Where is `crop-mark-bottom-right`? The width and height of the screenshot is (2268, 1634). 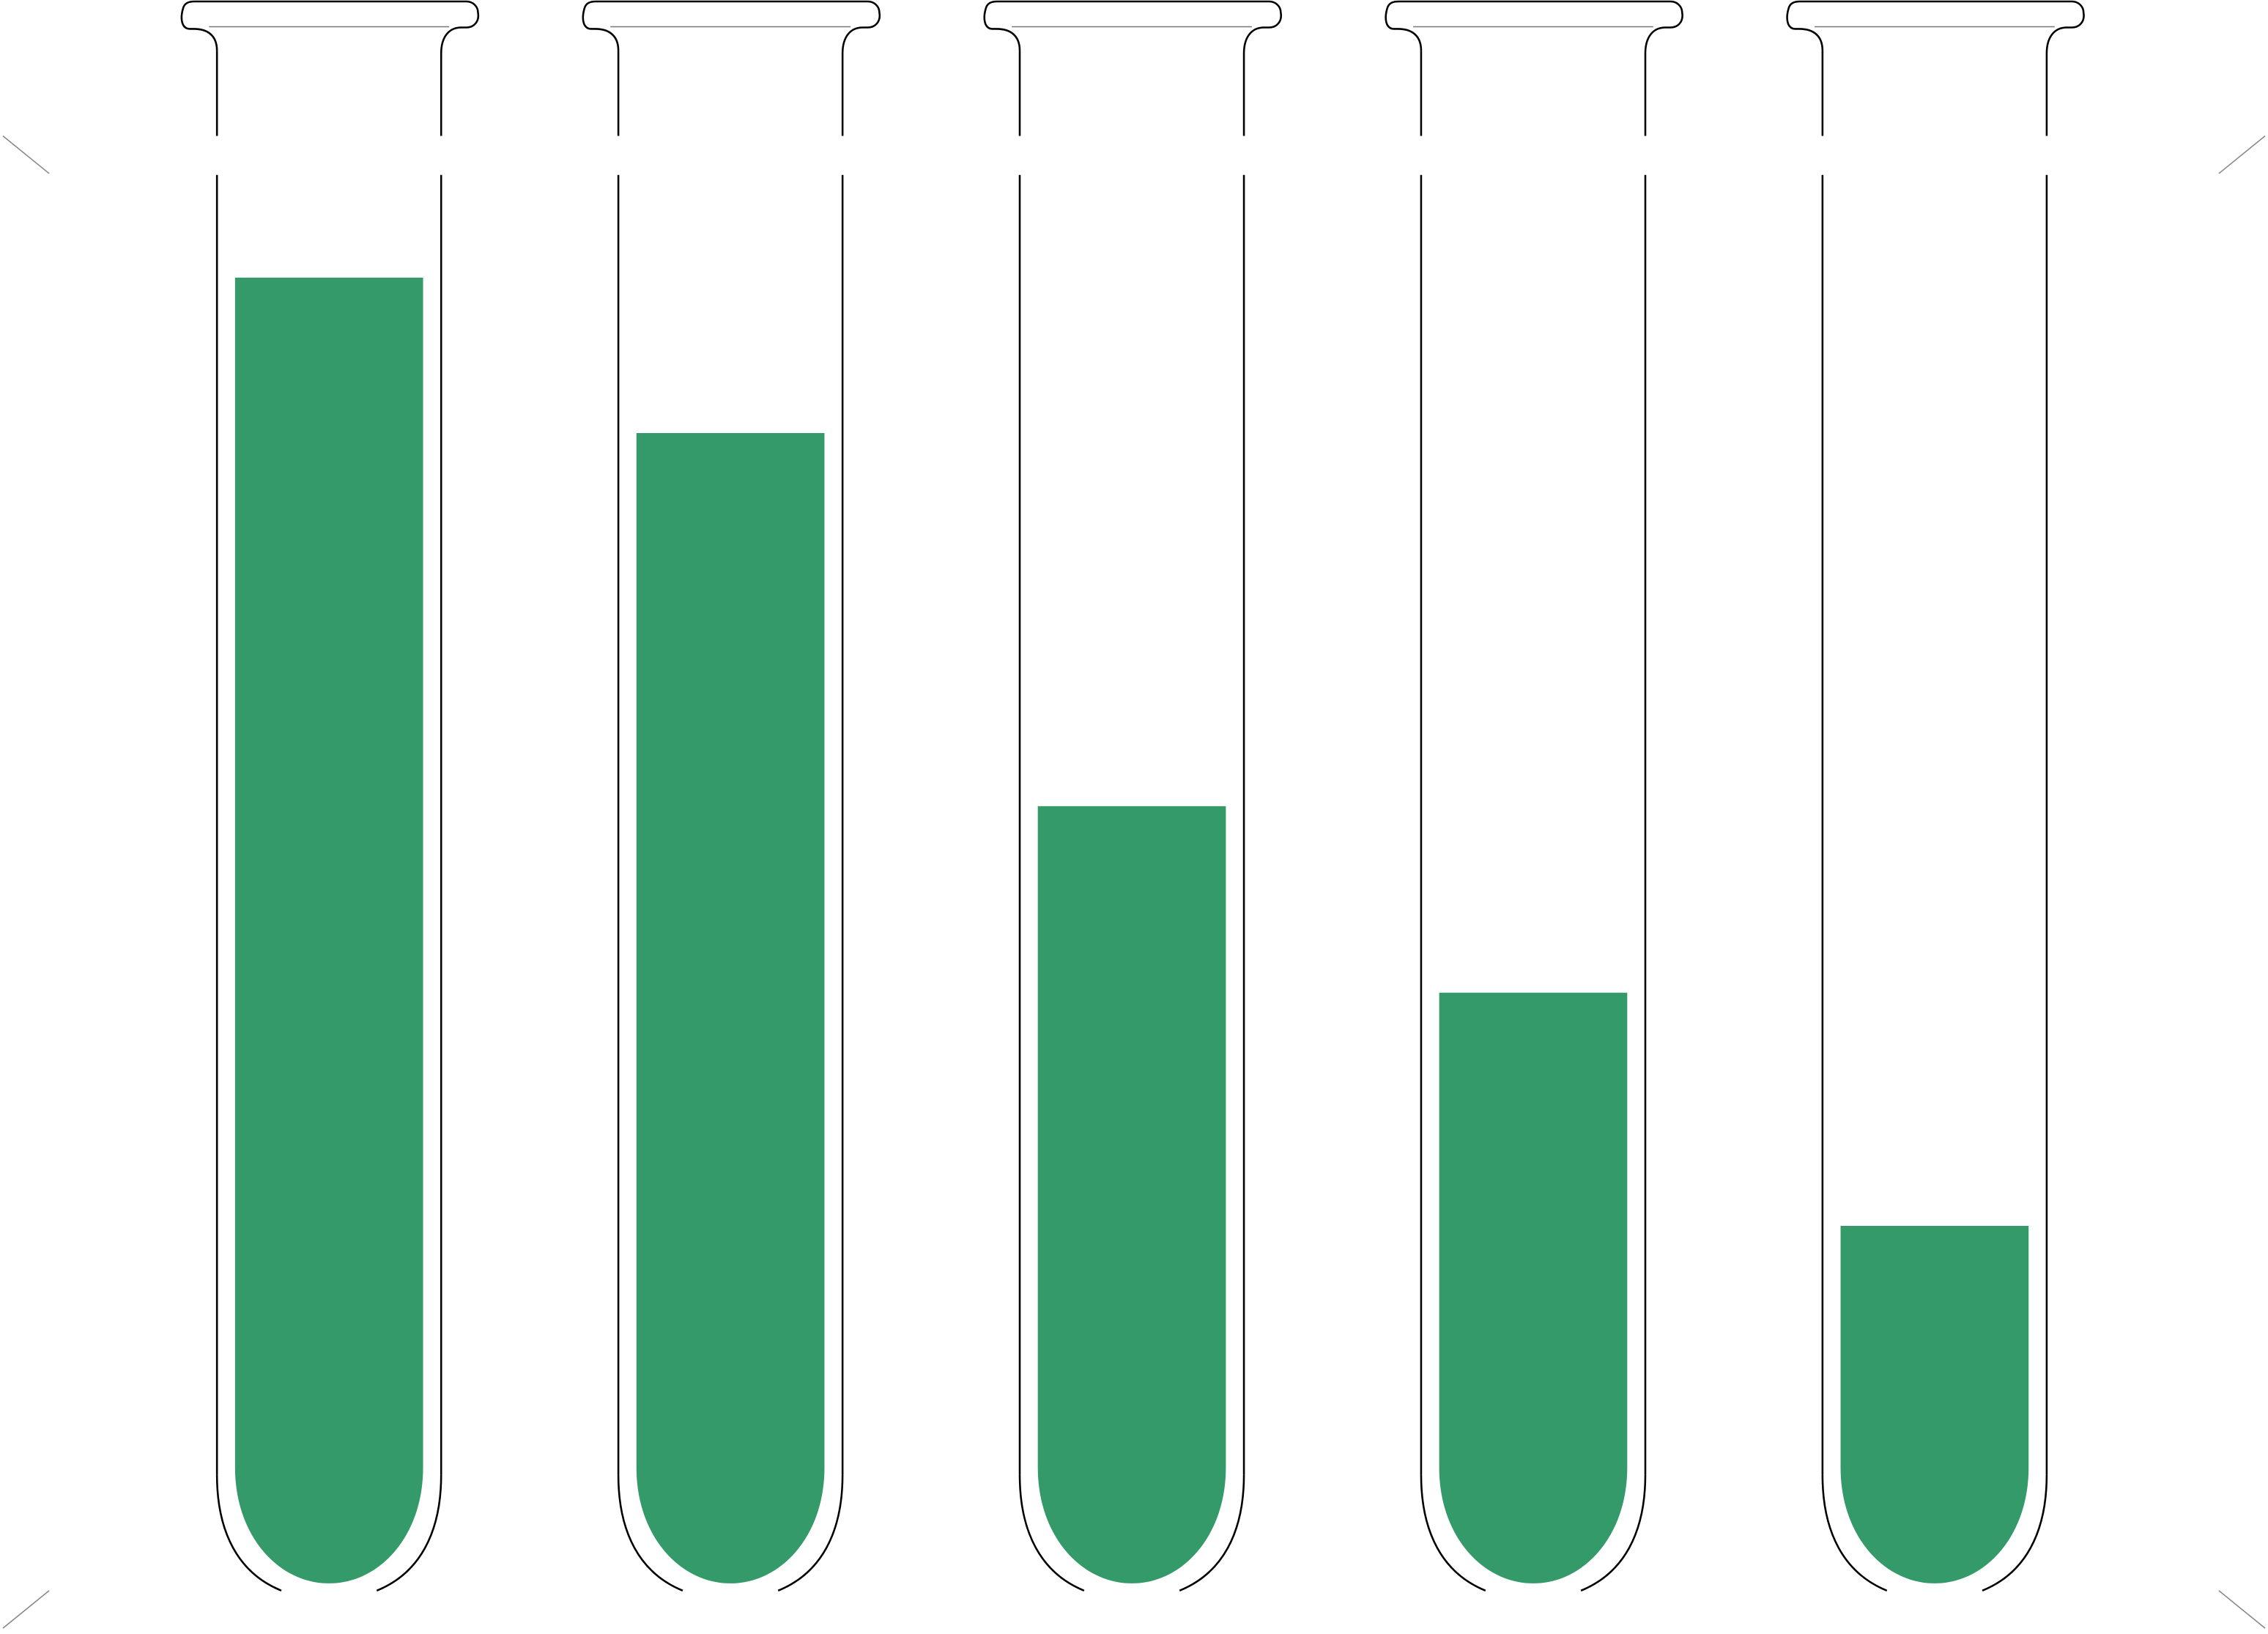
crop-mark-bottom-right is located at coordinates (2242, 1609).